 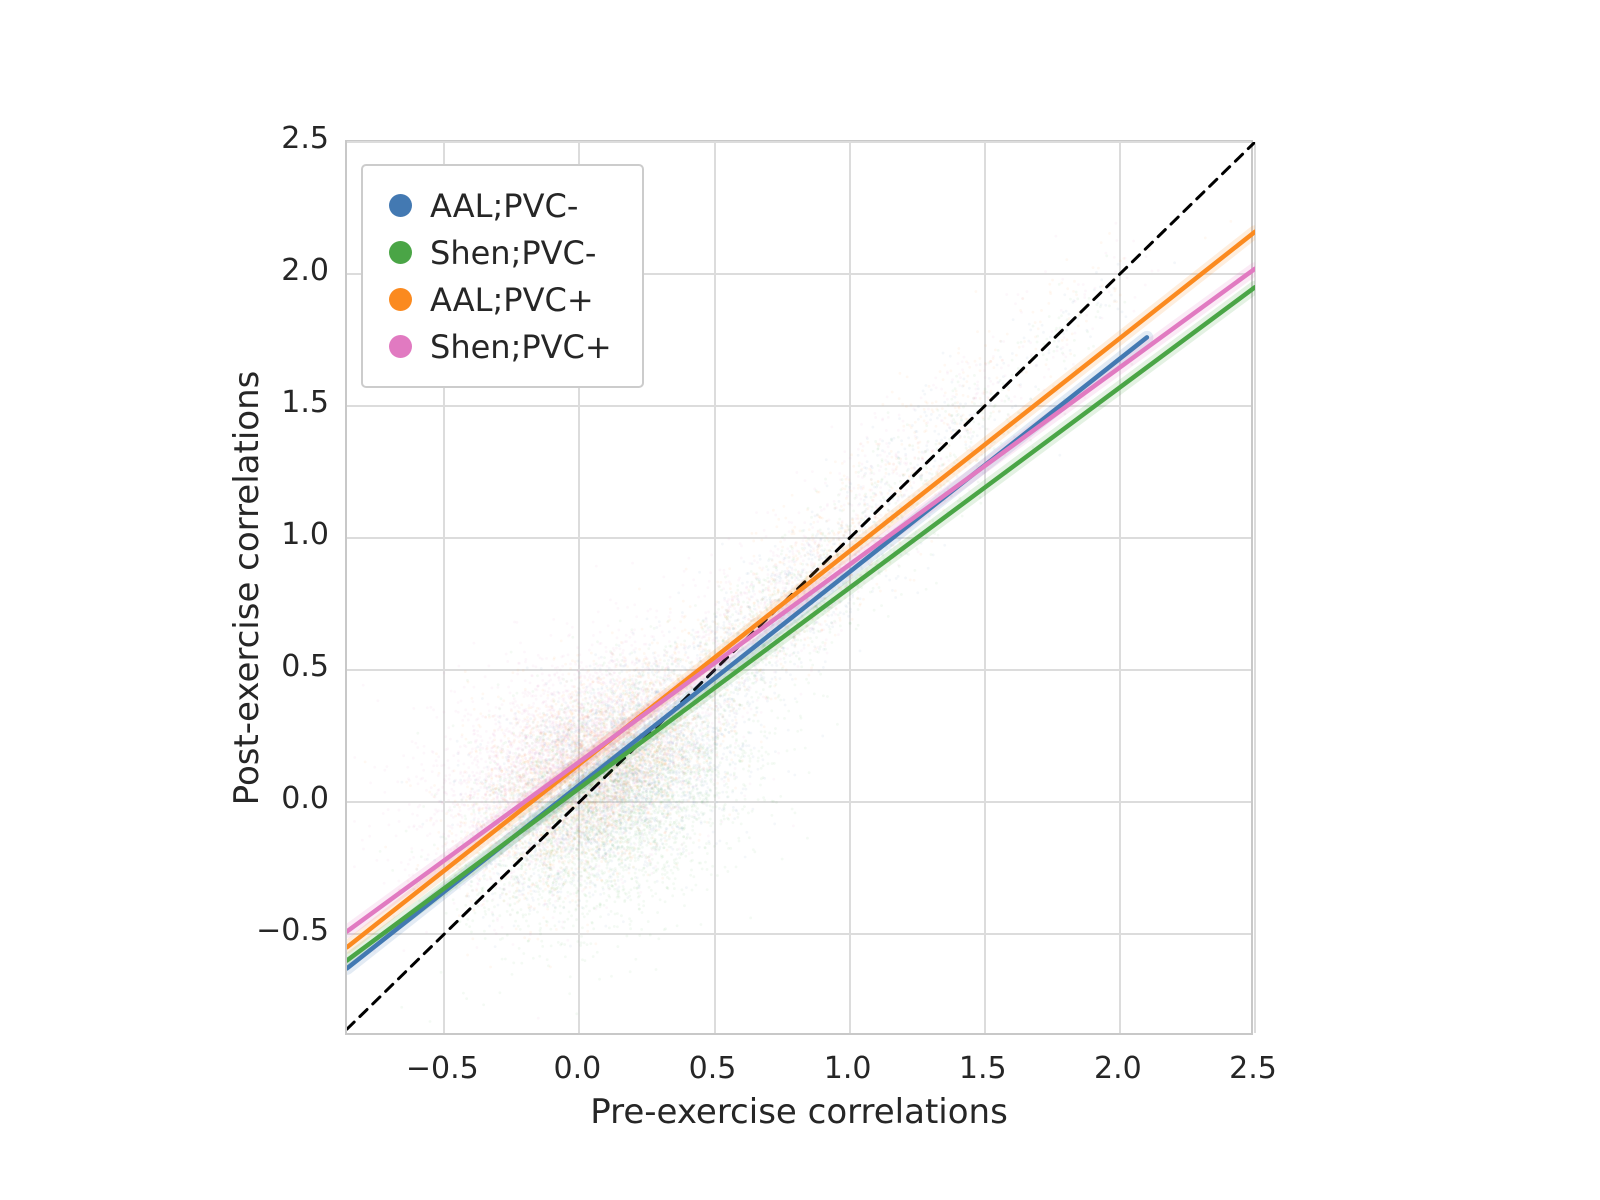 I want to click on legend-item: AAL;PVC-, so click(x=500, y=205).